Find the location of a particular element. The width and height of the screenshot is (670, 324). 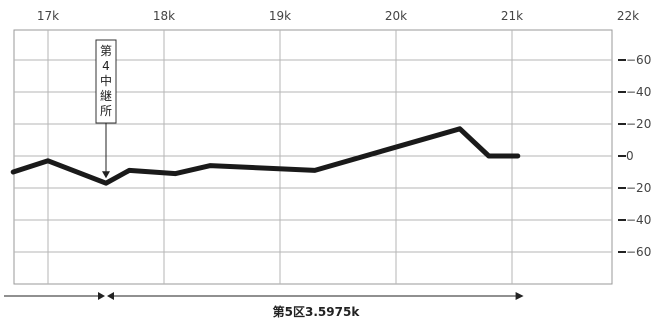

annotation-char: 所 is located at coordinates (106, 111).